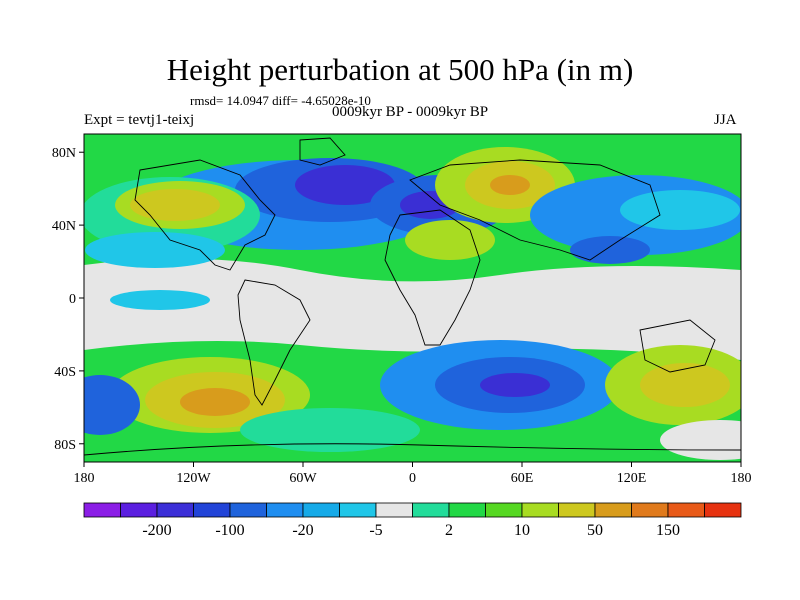 This screenshot has height=600, width=800. What do you see at coordinates (725, 120) in the screenshot?
I see `season-label: JJA` at bounding box center [725, 120].